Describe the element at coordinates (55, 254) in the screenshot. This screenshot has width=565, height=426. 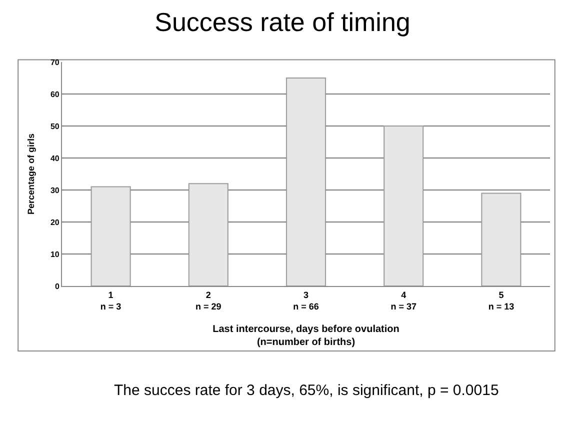
I see `y-tick-label: 10` at that location.